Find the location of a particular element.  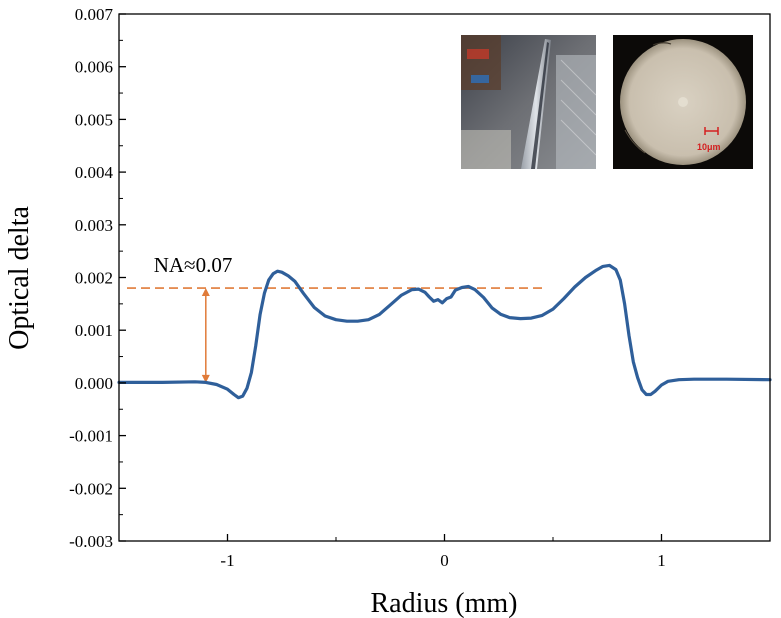

na-annotation: NA≈0.07 is located at coordinates (193, 265).